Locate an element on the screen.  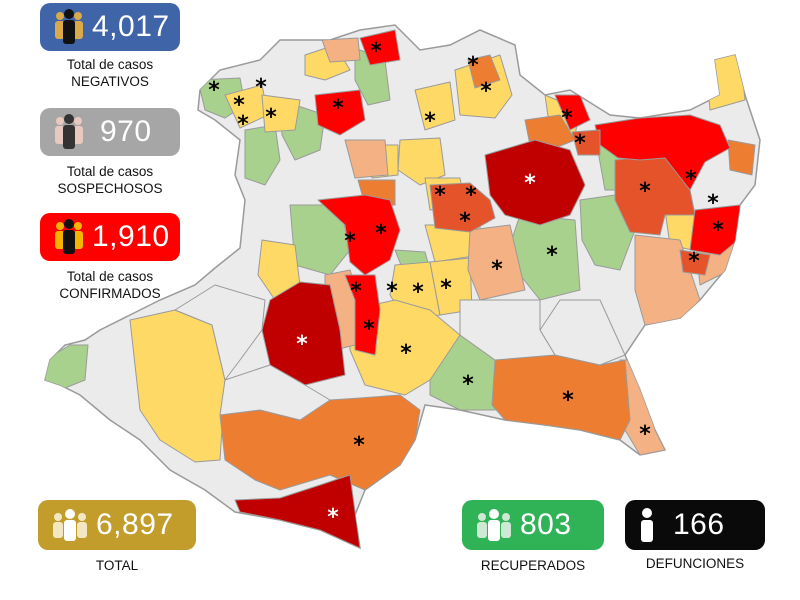
negativos-caption: Total de casos NEGATIVOS is located at coordinates (110, 73).